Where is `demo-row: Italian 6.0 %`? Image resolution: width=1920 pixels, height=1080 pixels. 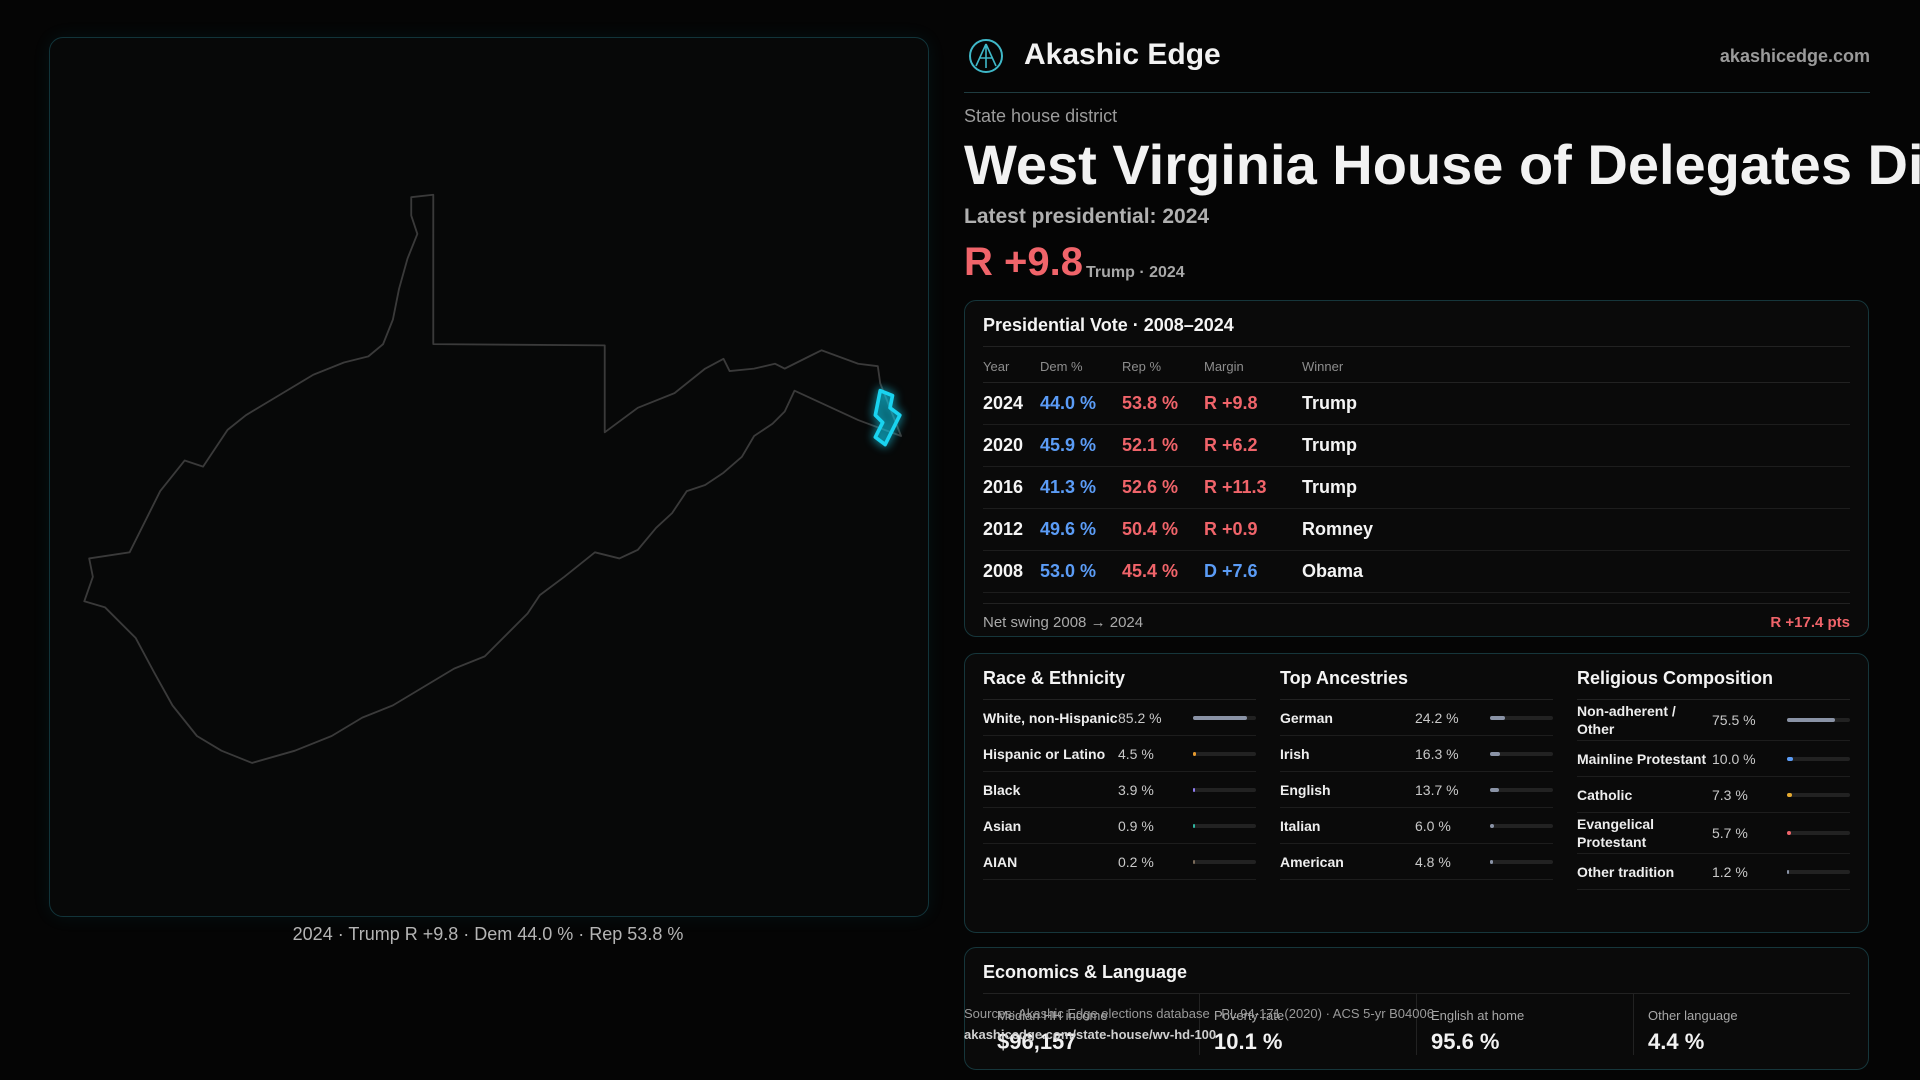 demo-row: Italian 6.0 % is located at coordinates (1416, 826).